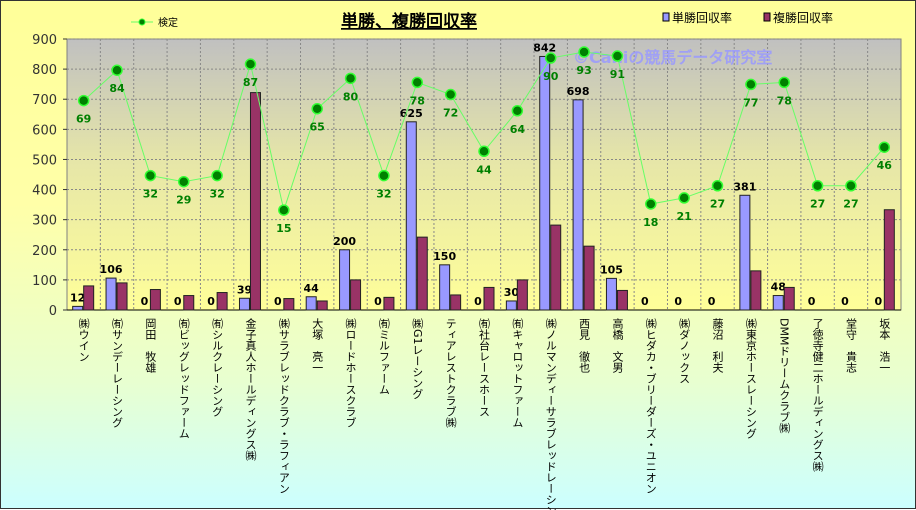 The width and height of the screenshot is (916, 510). What do you see at coordinates (484, 169) in the screenshot?
I see `data-label-line: 44` at bounding box center [484, 169].